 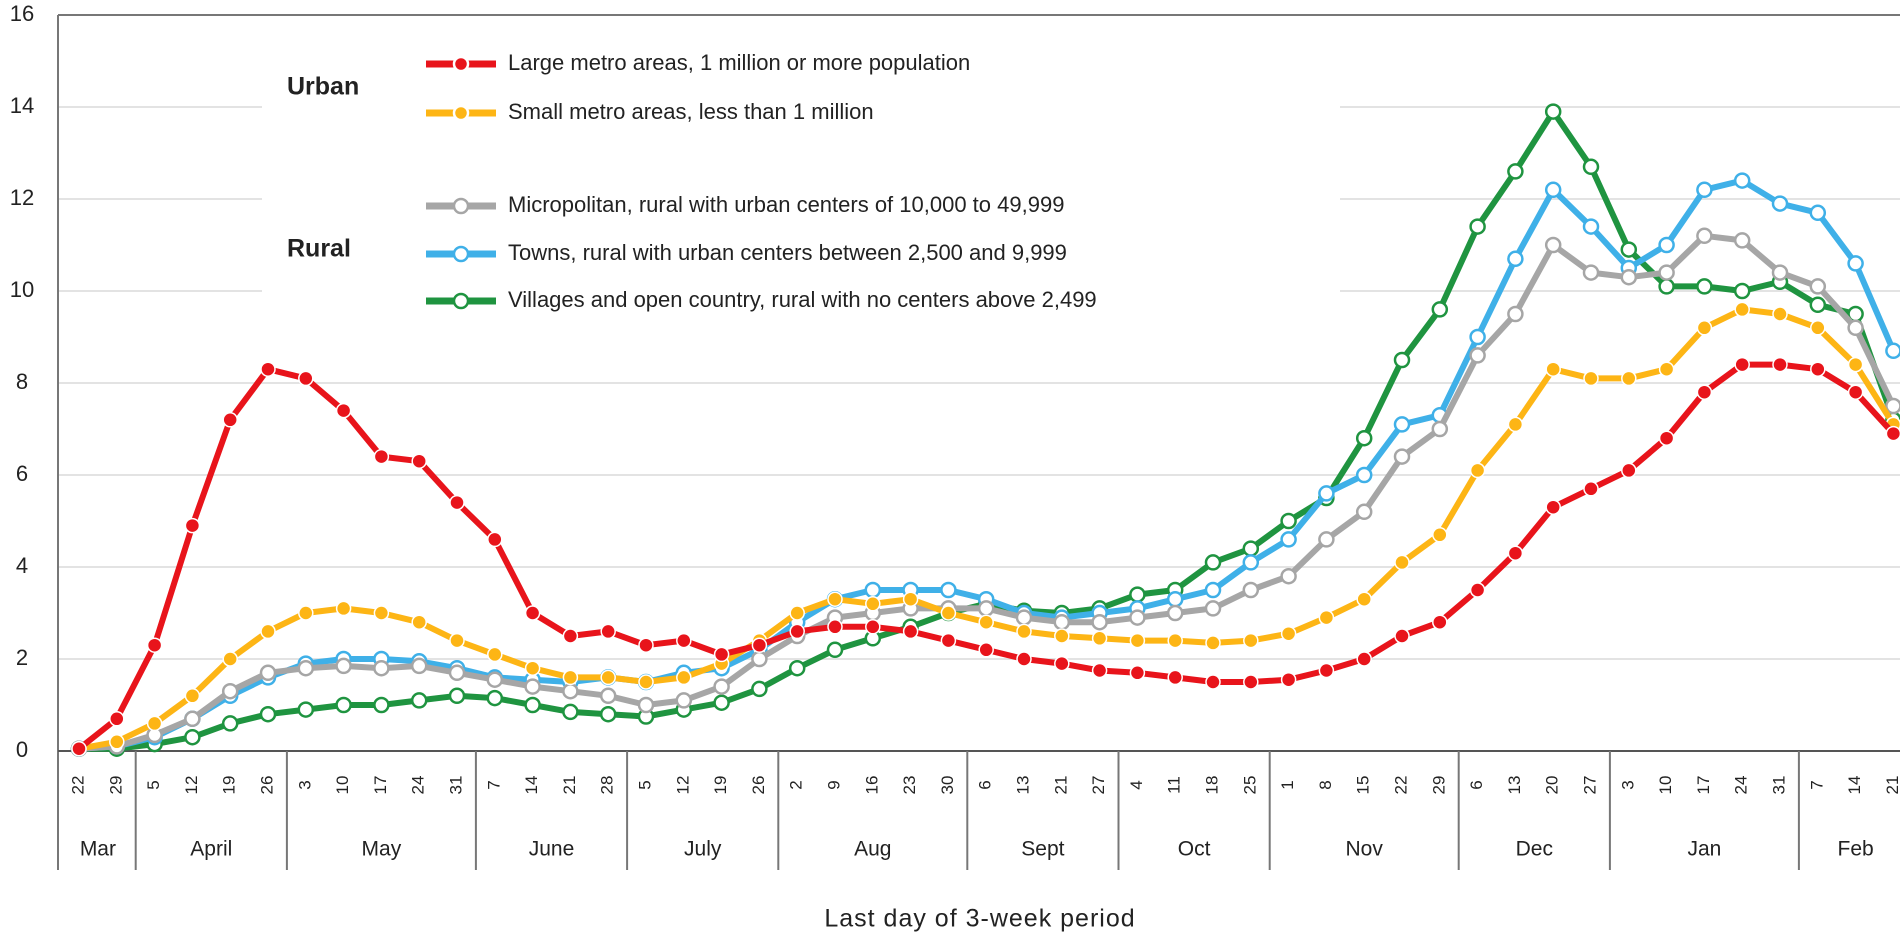 I want to click on x-tick-label: 19, so click(x=720, y=785).